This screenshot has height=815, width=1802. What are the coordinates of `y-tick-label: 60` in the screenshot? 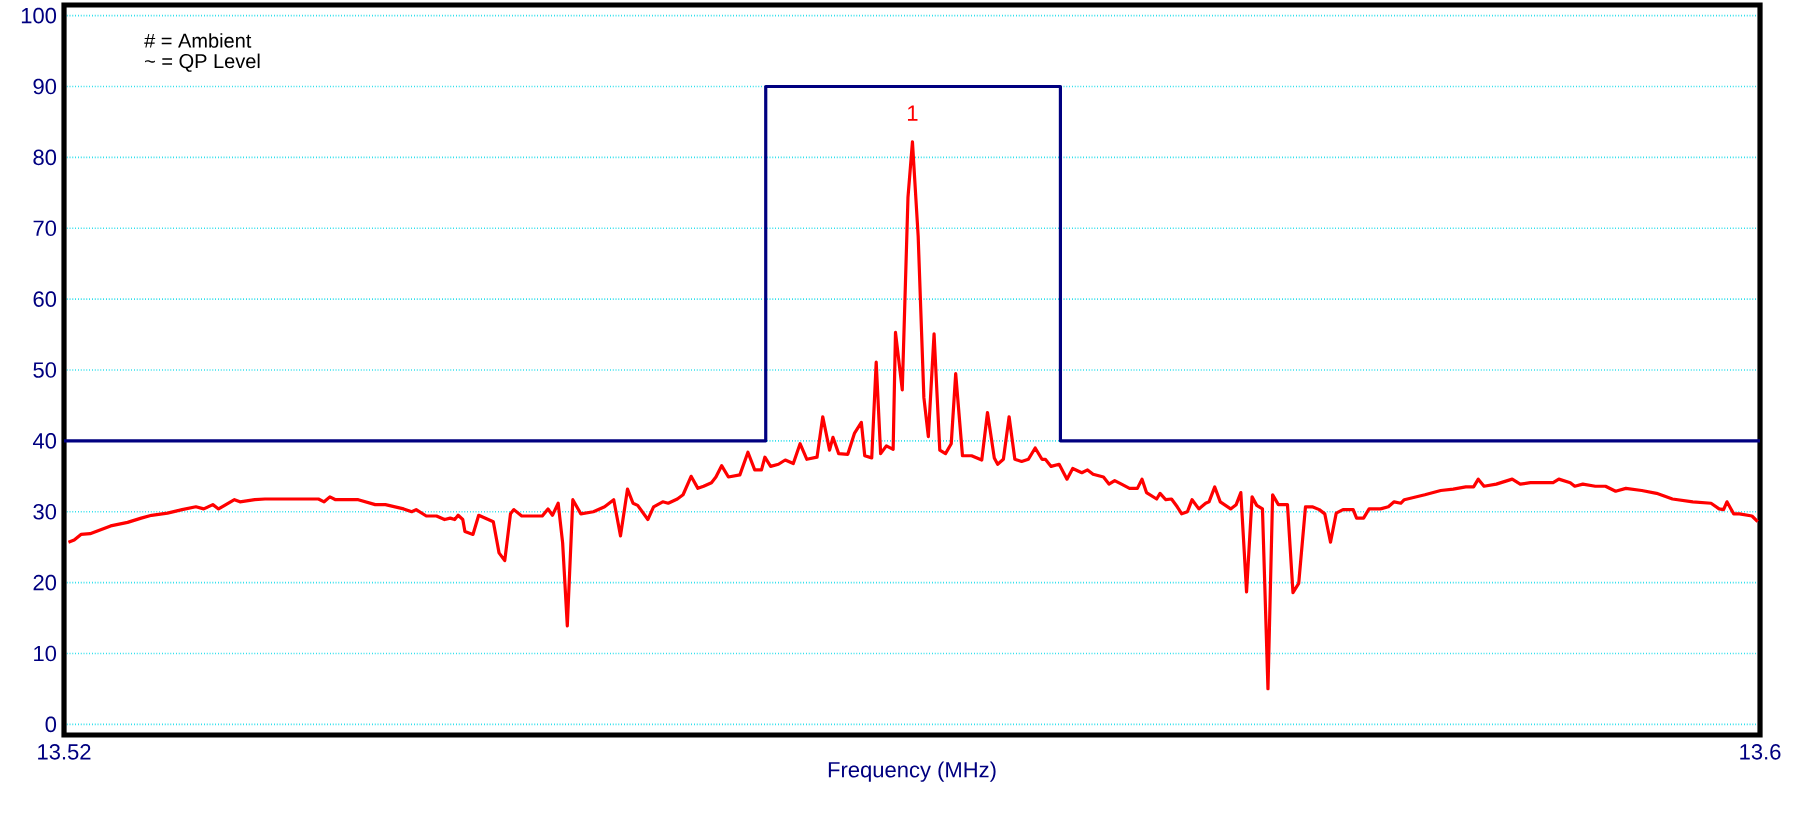 It's located at (45, 299).